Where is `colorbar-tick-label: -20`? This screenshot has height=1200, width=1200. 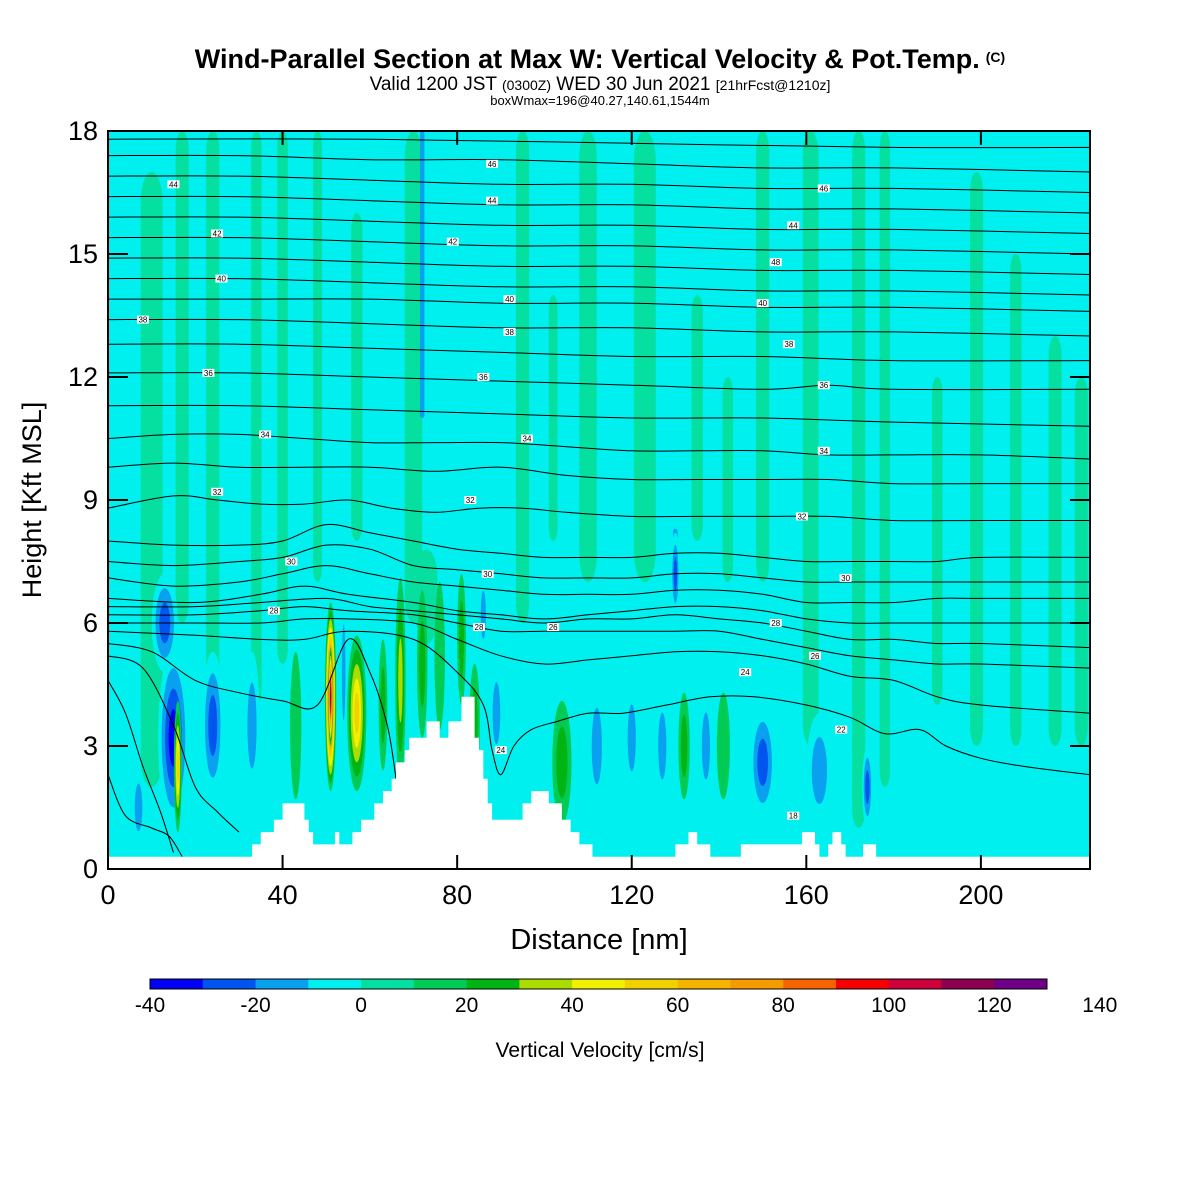
colorbar-tick-label: -20 is located at coordinates (255, 1005).